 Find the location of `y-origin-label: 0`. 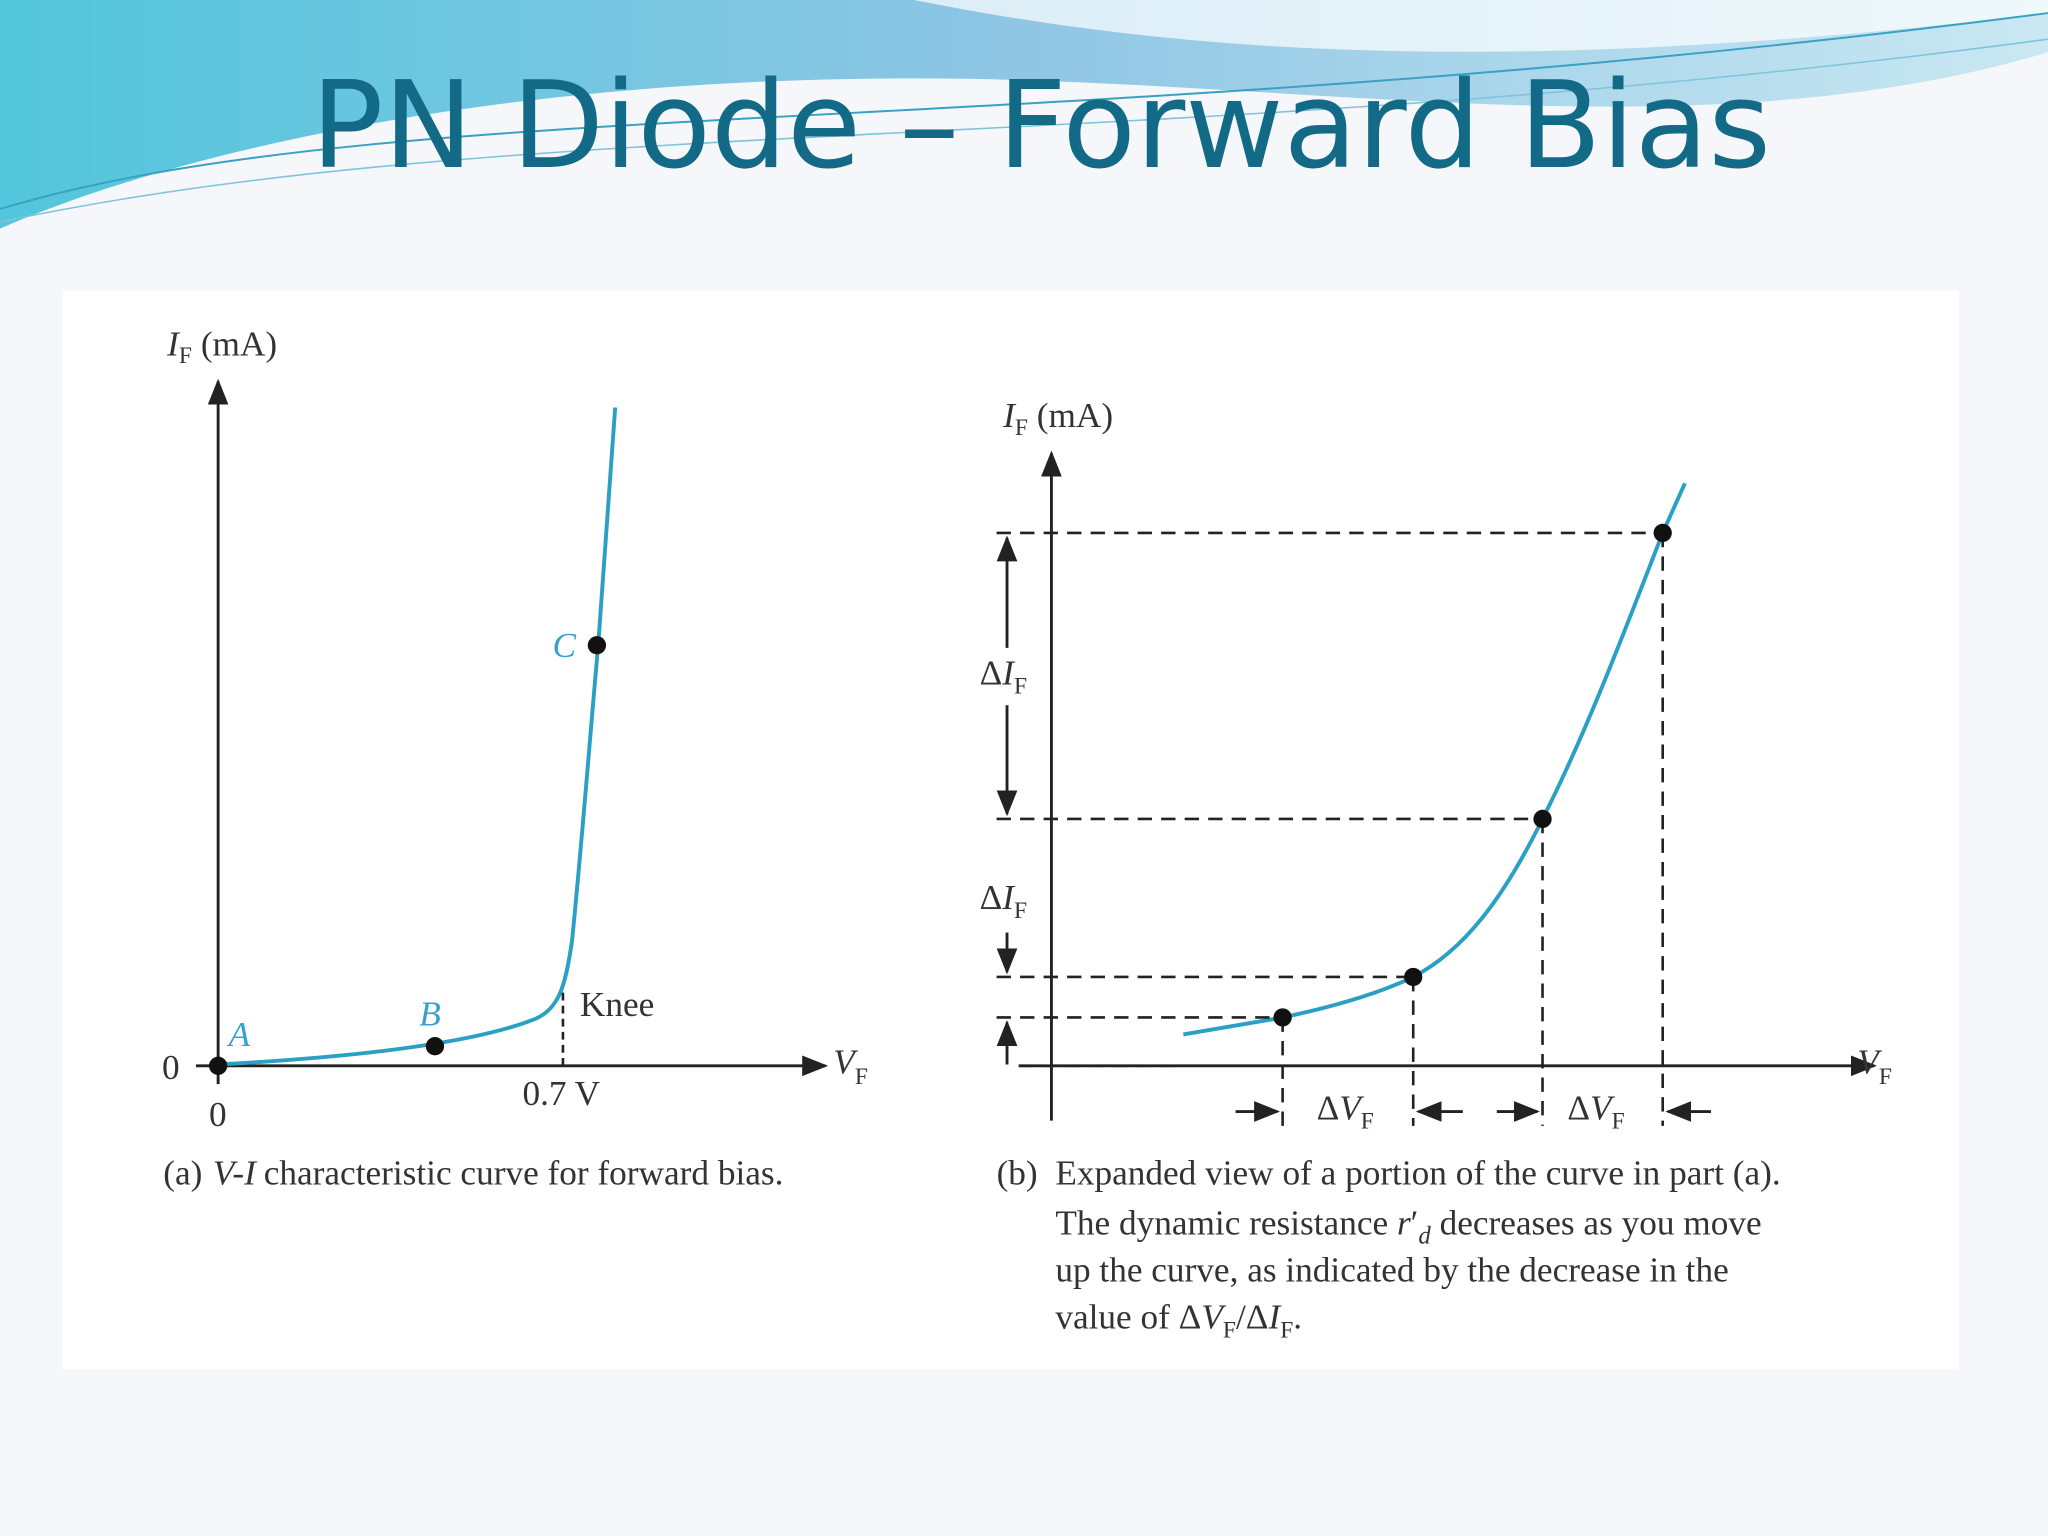

y-origin-label: 0 is located at coordinates (171, 1067).